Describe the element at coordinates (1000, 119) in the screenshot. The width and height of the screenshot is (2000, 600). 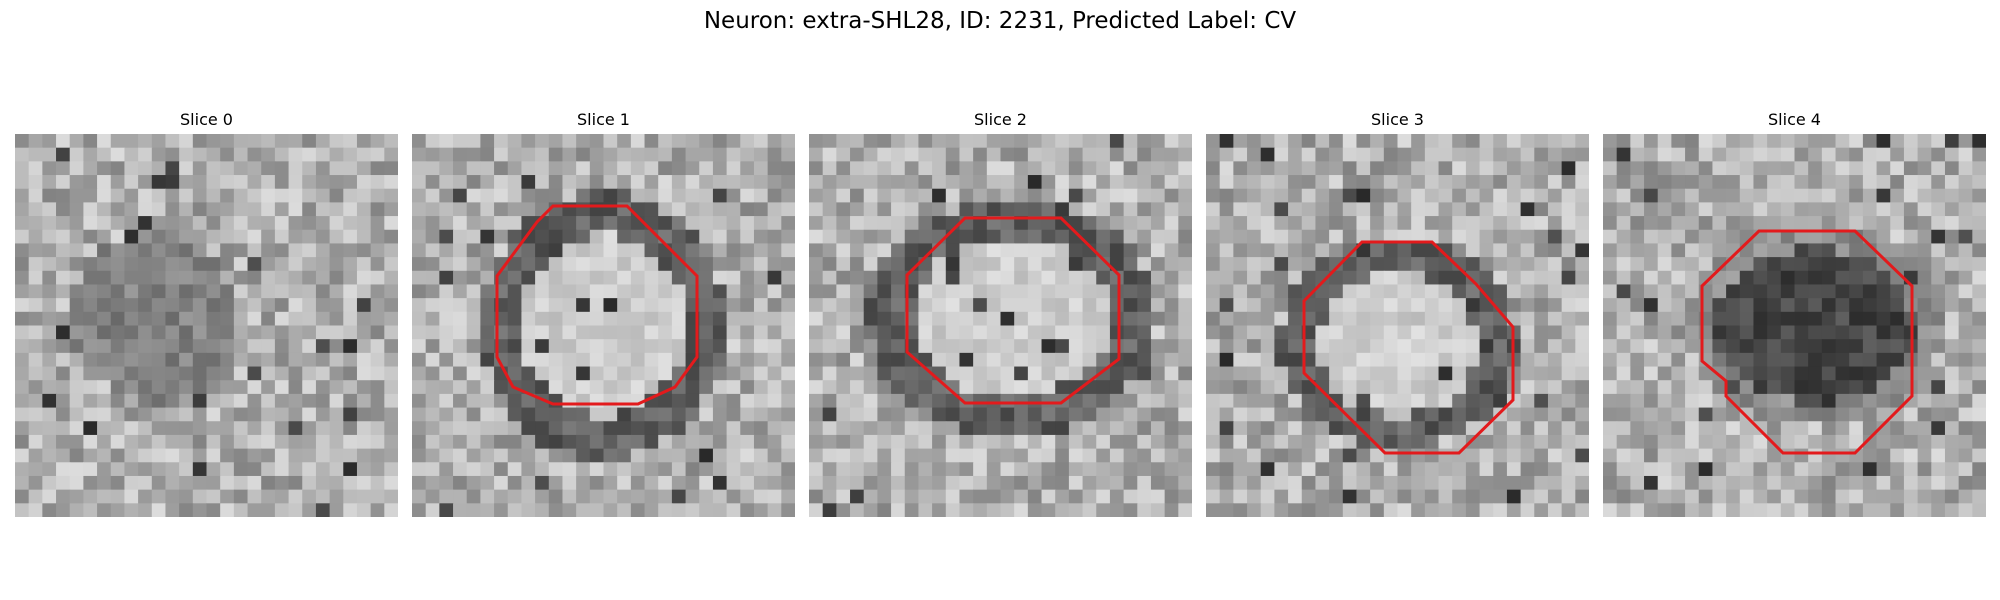
I see `slice-title-2: Slice 2` at that location.